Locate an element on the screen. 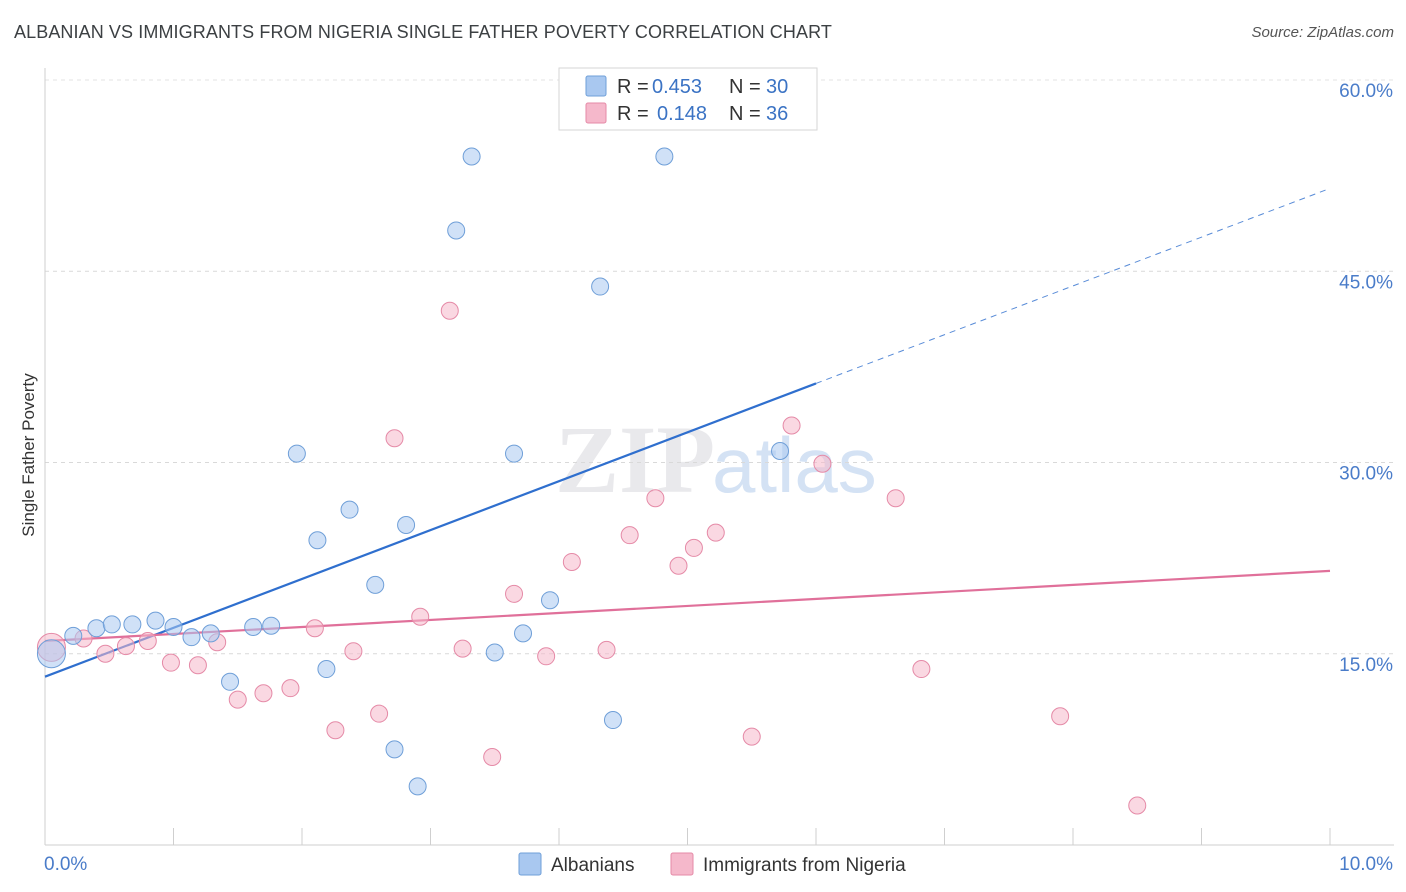  series-legend-swatch-albanians is located at coordinates (530, 864).